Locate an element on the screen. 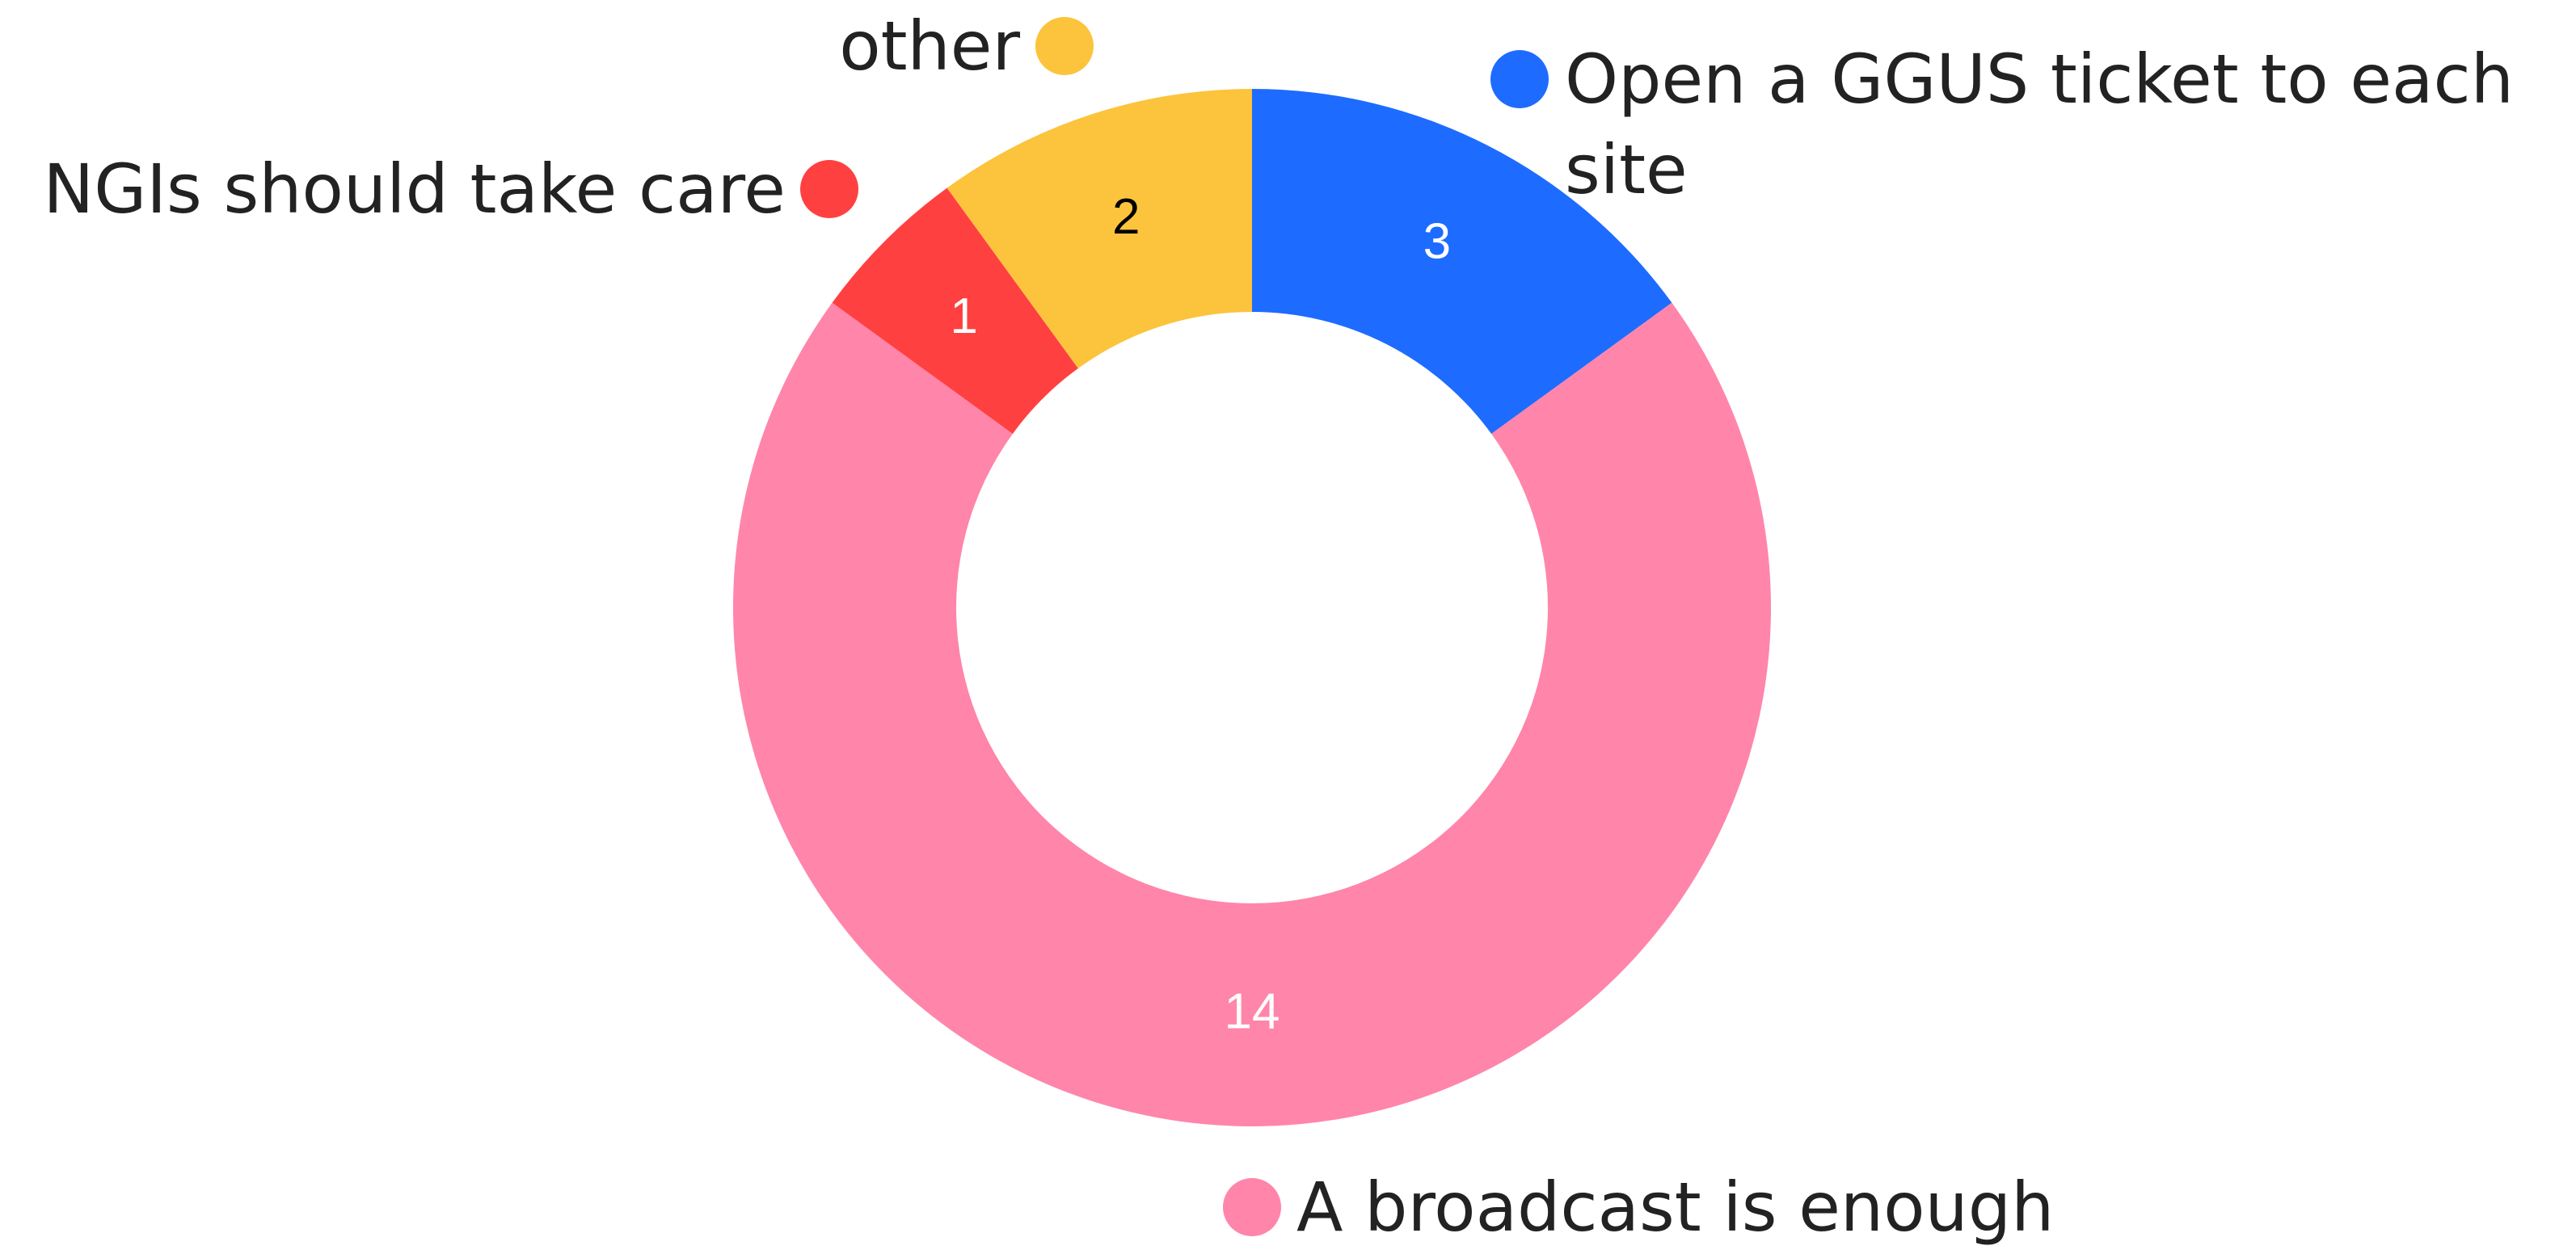 The height and width of the screenshot is (1250, 2576). value-label: 3 is located at coordinates (1437, 241).